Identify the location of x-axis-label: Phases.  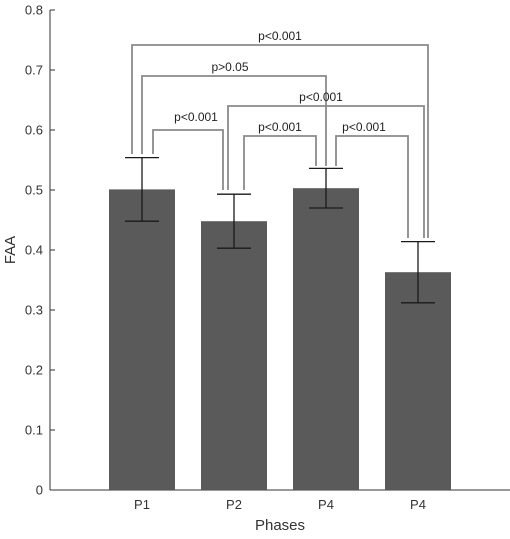
(280, 525).